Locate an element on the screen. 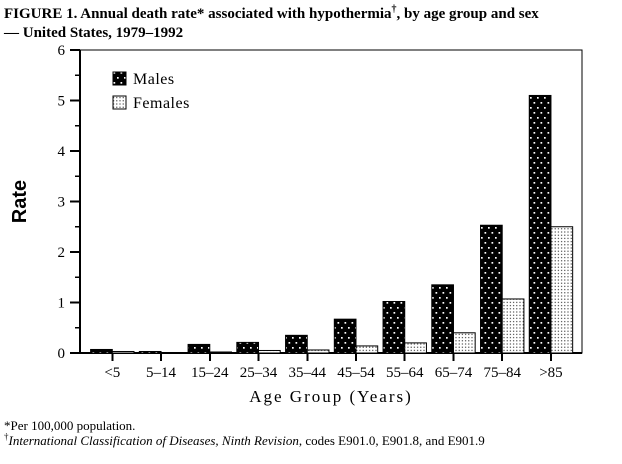 The width and height of the screenshot is (622, 464). x-tick-label: 65–74 is located at coordinates (454, 373).